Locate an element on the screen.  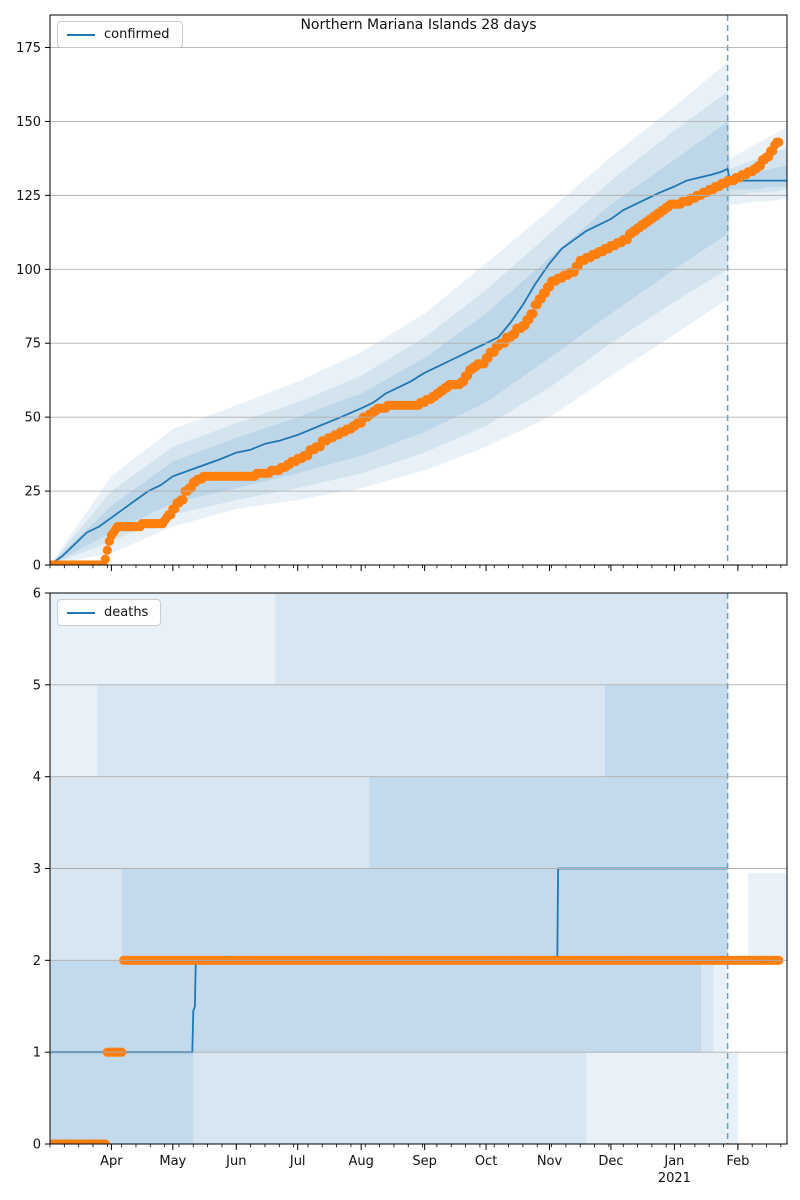
legend-deaths-label: deaths is located at coordinates (126, 612).